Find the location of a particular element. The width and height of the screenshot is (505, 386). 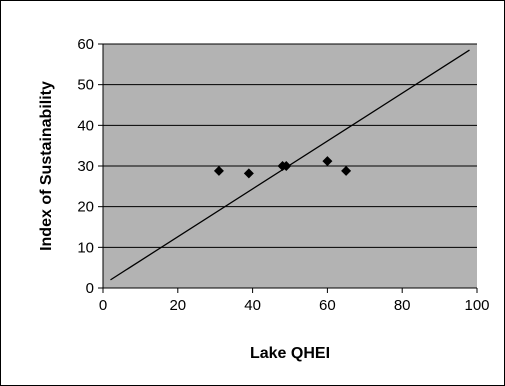

x-tick-label-3: 60 is located at coordinates (327, 305).